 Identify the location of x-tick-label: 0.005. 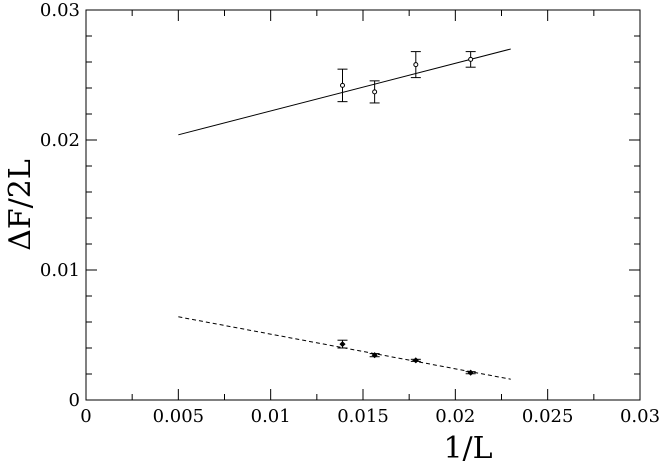
(179, 416).